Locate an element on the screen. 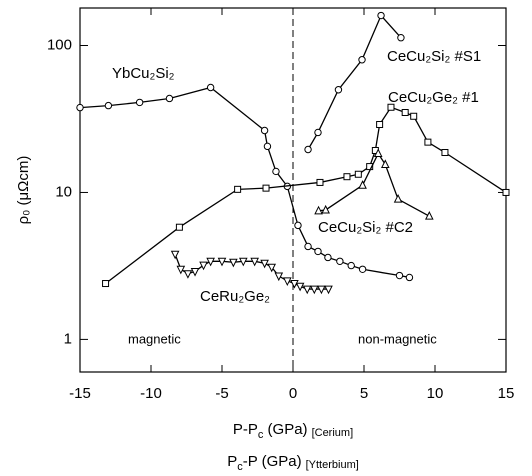 Image resolution: width=532 pixels, height=476 pixels. x-axis-label: P-Pc (GPa) [Cerium] is located at coordinates (293, 431).